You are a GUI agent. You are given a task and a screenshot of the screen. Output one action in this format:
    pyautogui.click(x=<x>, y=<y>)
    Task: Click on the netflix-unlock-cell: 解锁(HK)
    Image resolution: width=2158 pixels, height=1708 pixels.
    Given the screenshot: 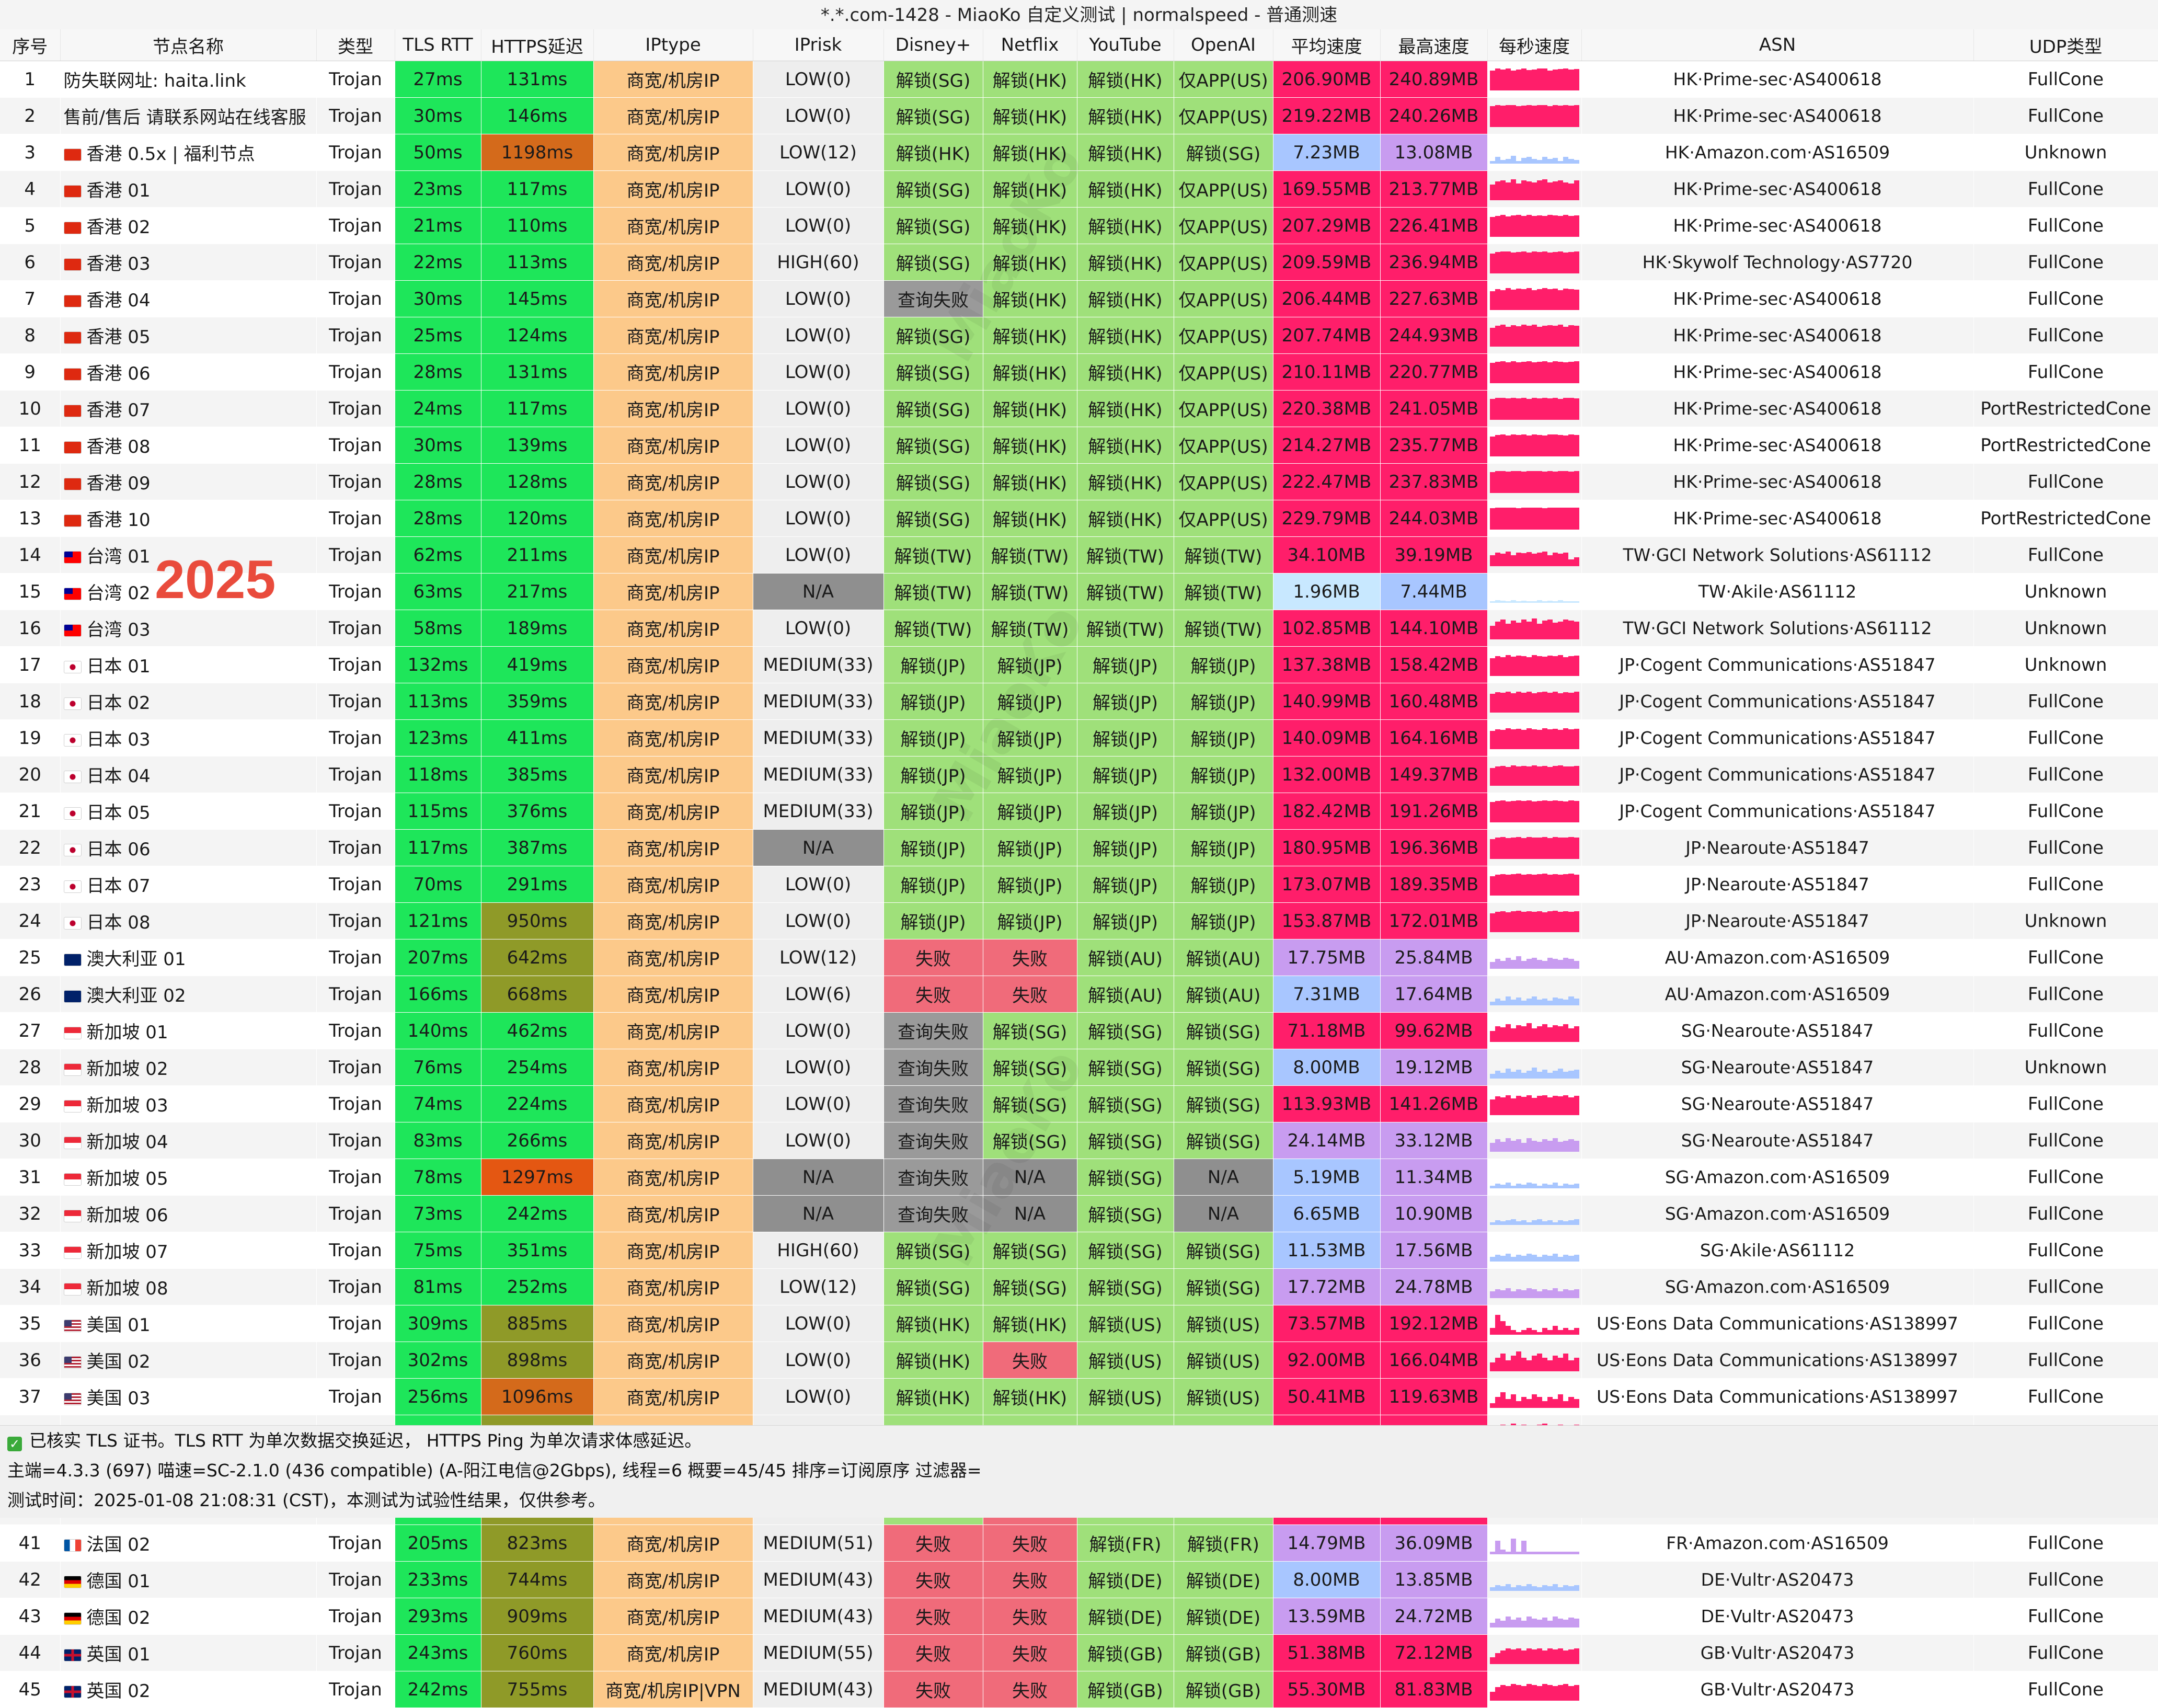 What is the action you would take?
    pyautogui.click(x=1030, y=372)
    